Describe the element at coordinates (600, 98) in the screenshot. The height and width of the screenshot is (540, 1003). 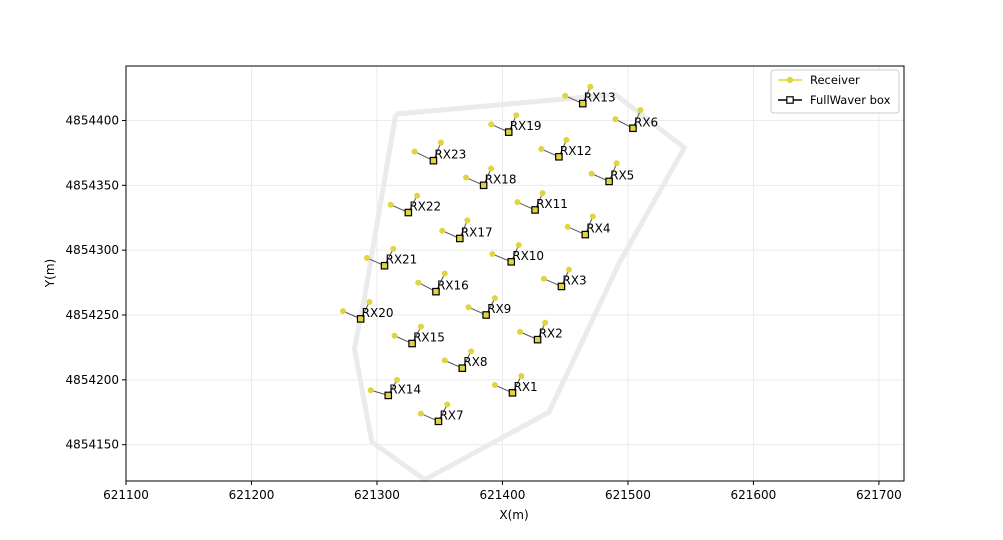
I see `receiver-label: RX13` at that location.